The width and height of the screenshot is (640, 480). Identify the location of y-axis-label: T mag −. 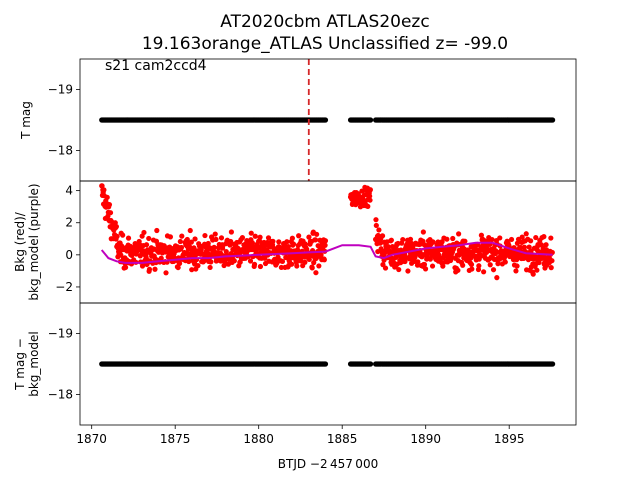
(20, 364).